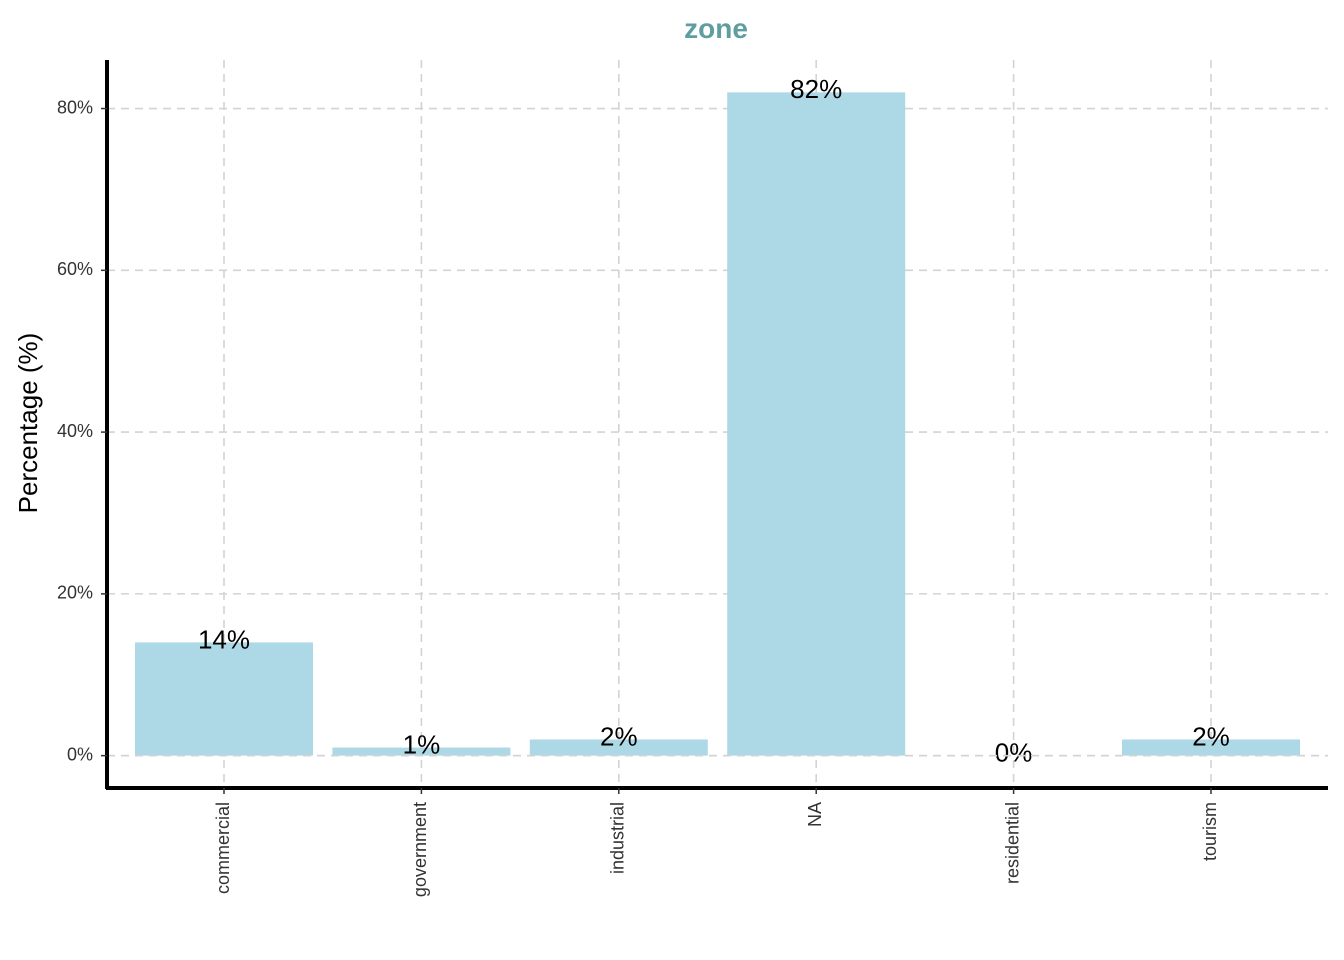 The width and height of the screenshot is (1344, 960). What do you see at coordinates (716, 28) in the screenshot?
I see `chart-title: zone` at bounding box center [716, 28].